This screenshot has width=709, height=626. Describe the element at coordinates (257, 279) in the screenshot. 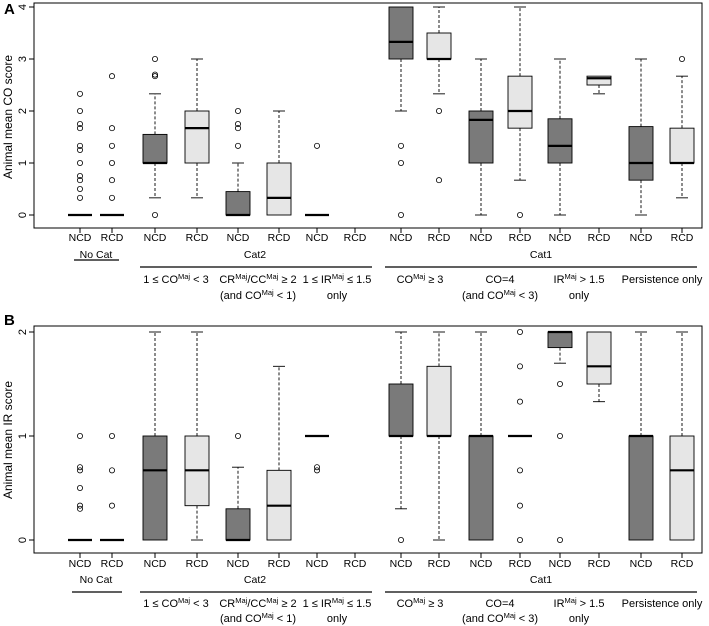

I see `subgroup-label-line1: CRMaj/CCMaj ≥ 2` at that location.